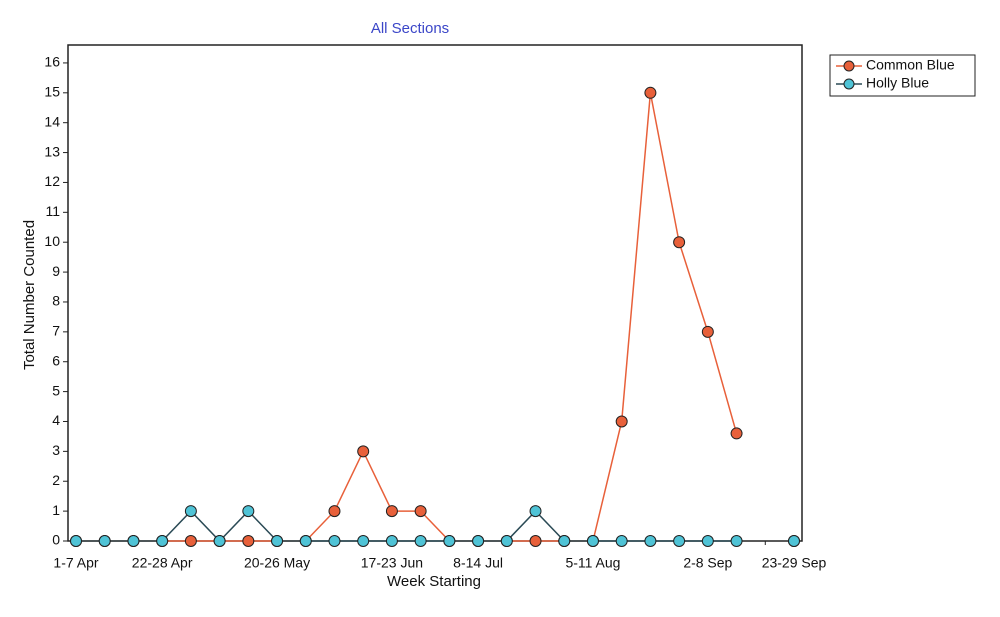 This screenshot has height=617, width=1000. I want to click on y-axis-label: Total Number Counted, so click(29, 295).